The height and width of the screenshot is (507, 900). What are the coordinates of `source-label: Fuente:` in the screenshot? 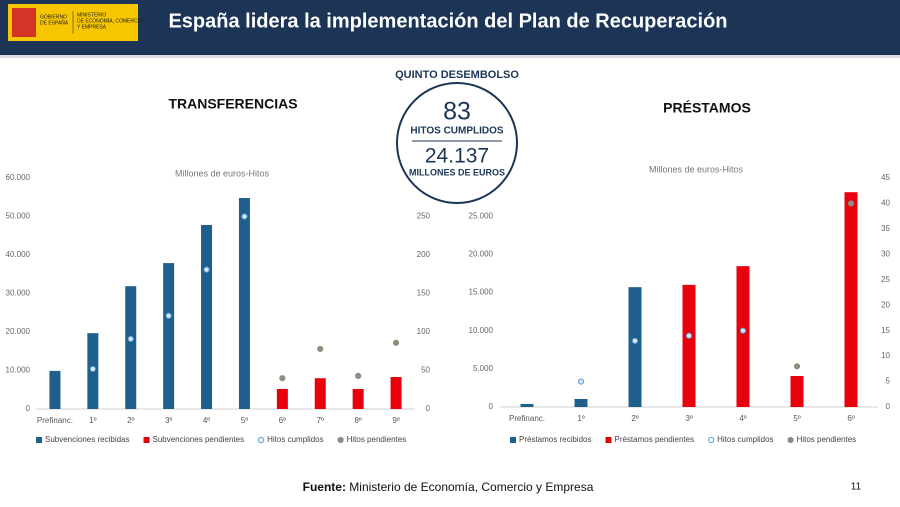 It's located at (324, 487).